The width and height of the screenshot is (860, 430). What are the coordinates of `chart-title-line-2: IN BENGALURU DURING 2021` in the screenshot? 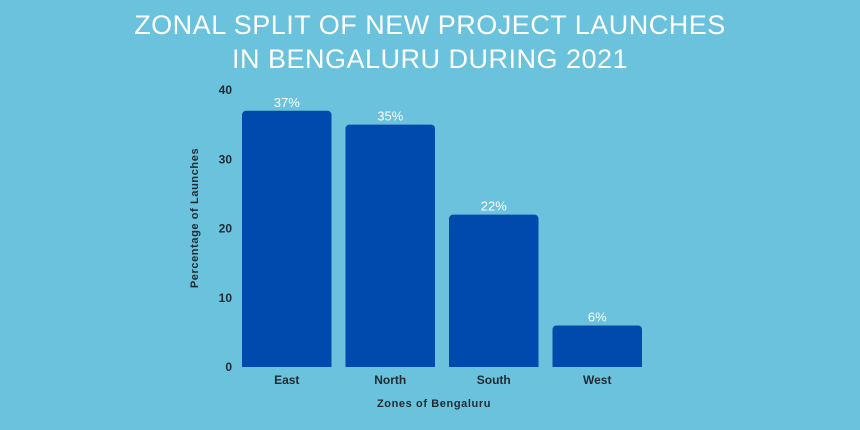 It's located at (430, 59).